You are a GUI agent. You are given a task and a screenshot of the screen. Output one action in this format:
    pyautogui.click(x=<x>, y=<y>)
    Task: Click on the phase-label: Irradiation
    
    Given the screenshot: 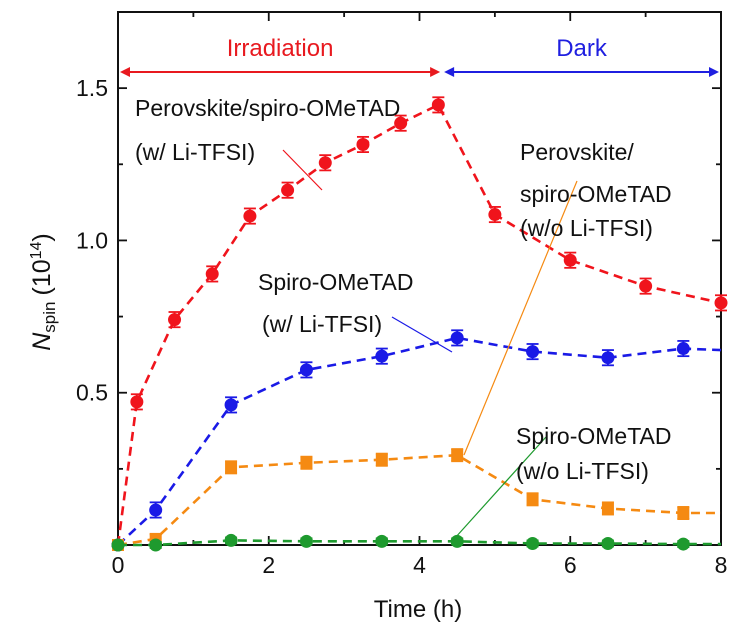 What is the action you would take?
    pyautogui.click(x=280, y=48)
    